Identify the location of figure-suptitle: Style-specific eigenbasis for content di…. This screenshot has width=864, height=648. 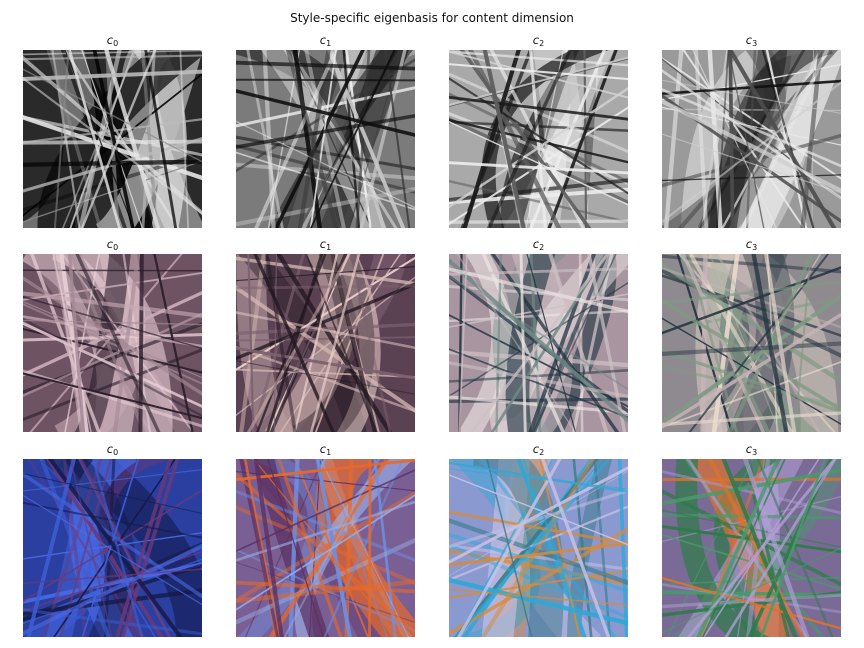
(432, 18).